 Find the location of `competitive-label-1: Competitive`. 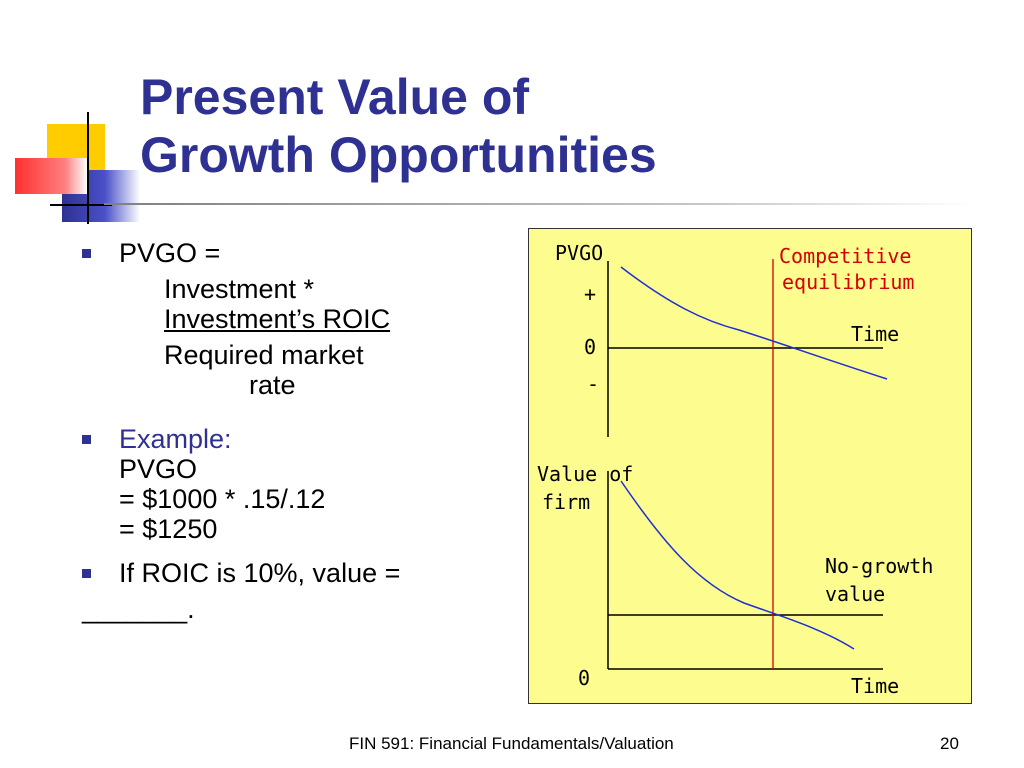

competitive-label-1: Competitive is located at coordinates (845, 256).